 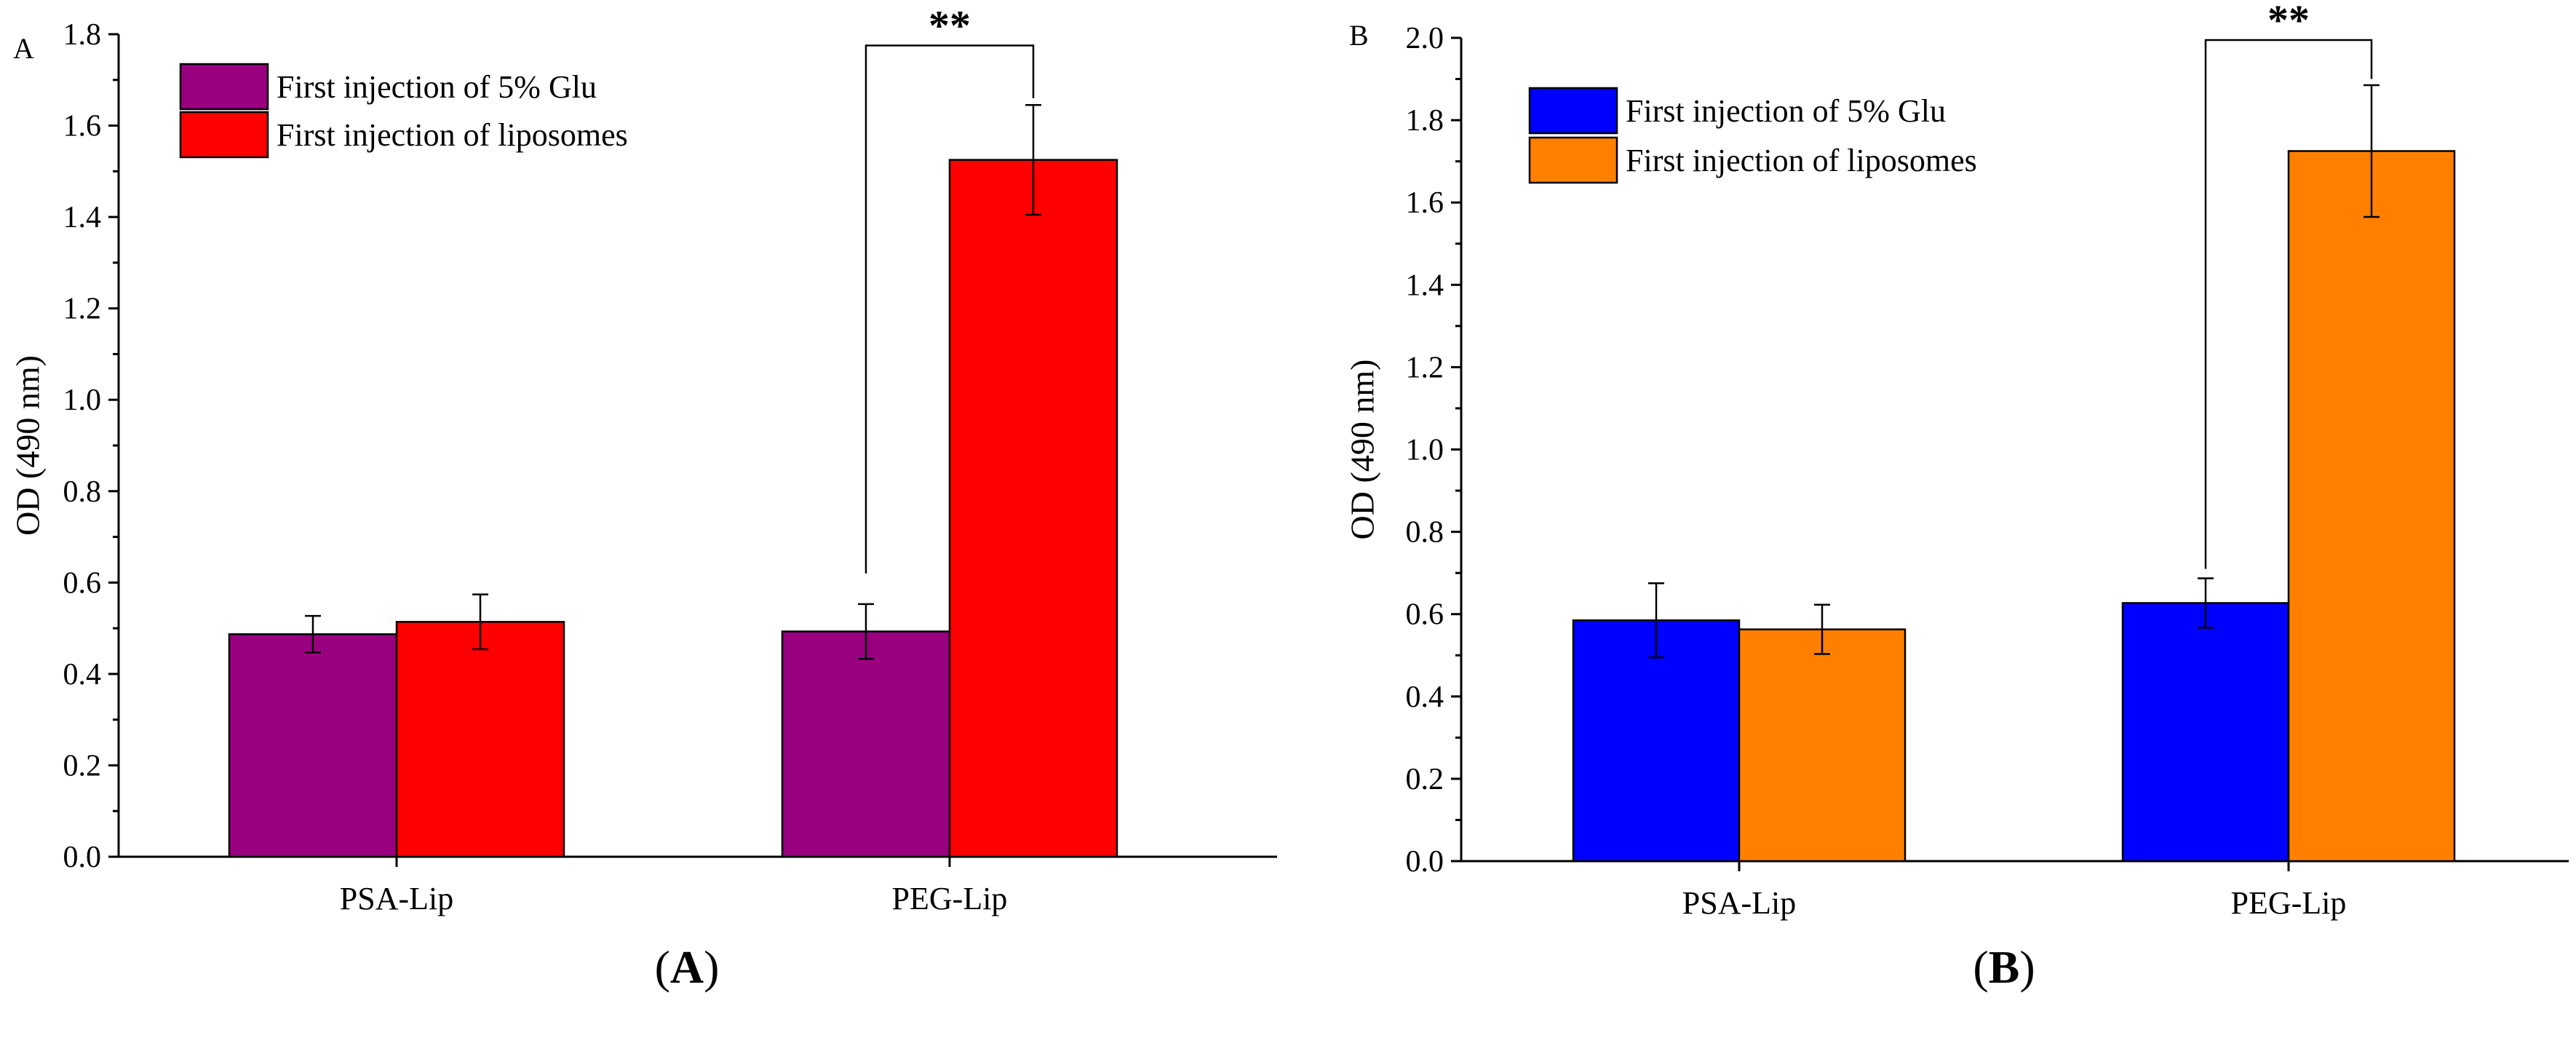 I want to click on y-tick-label: 2.0, so click(x=1425, y=38).